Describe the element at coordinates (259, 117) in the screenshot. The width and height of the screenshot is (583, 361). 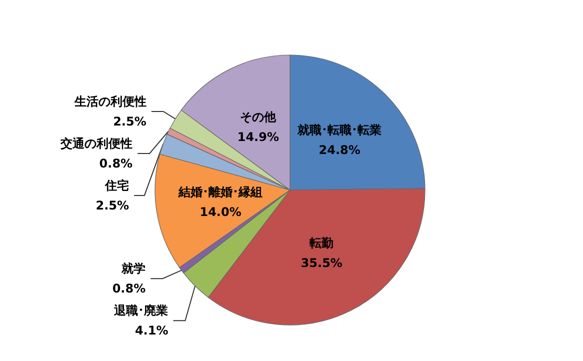
I see `slice-label: その他` at that location.